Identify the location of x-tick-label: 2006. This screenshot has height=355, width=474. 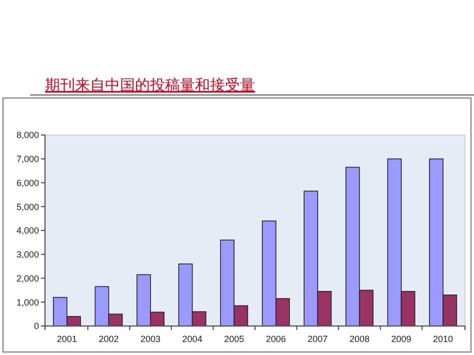
(276, 339).